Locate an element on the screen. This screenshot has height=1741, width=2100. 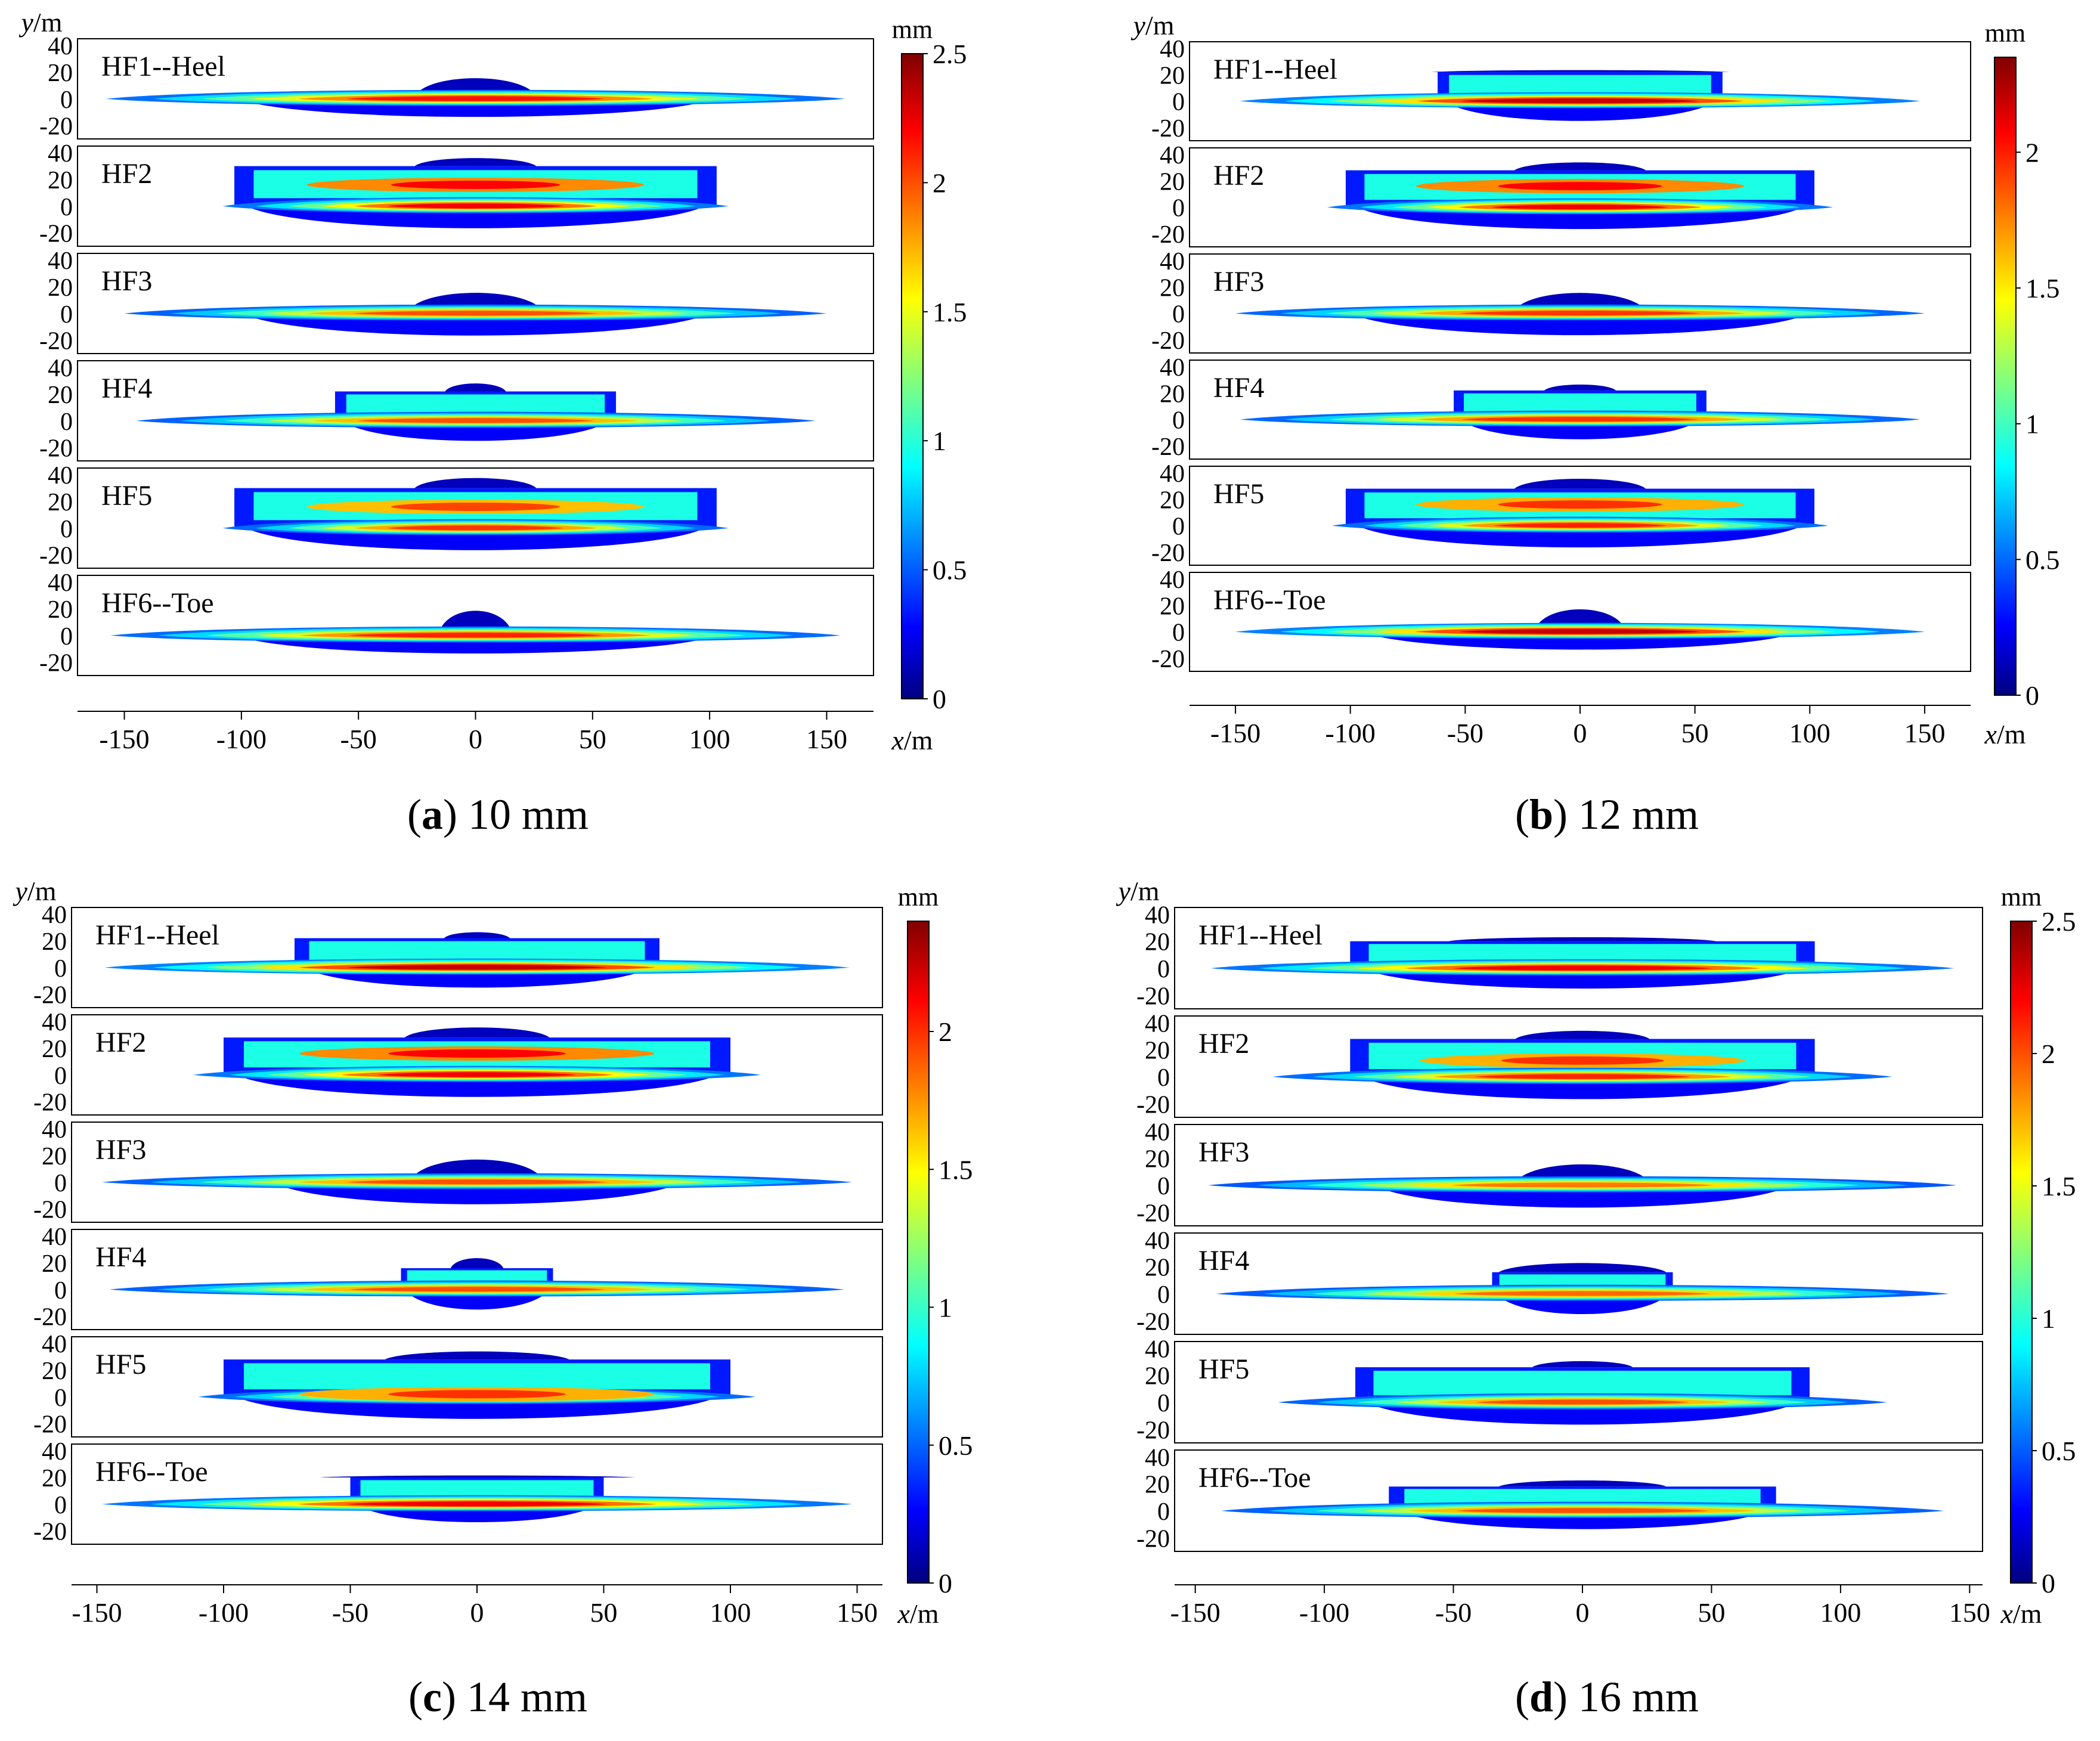
colorbar-tick-label: 1.5 is located at coordinates (2042, 288).